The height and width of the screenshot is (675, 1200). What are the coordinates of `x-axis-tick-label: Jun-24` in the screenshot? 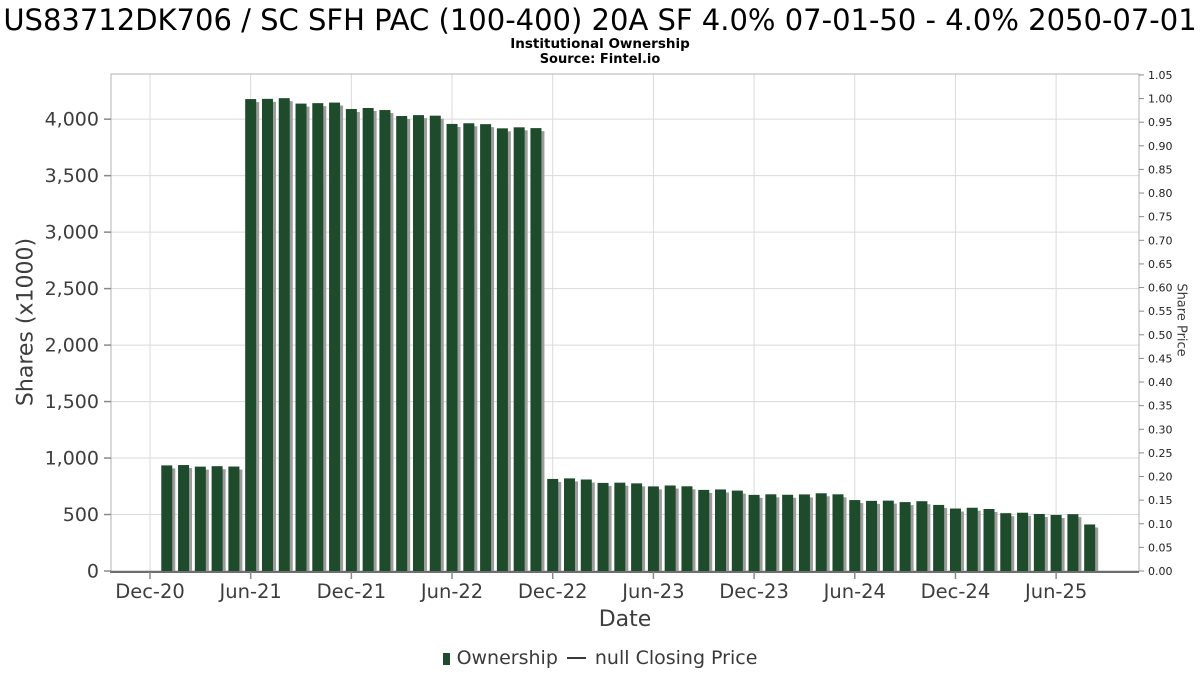 It's located at (854, 591).